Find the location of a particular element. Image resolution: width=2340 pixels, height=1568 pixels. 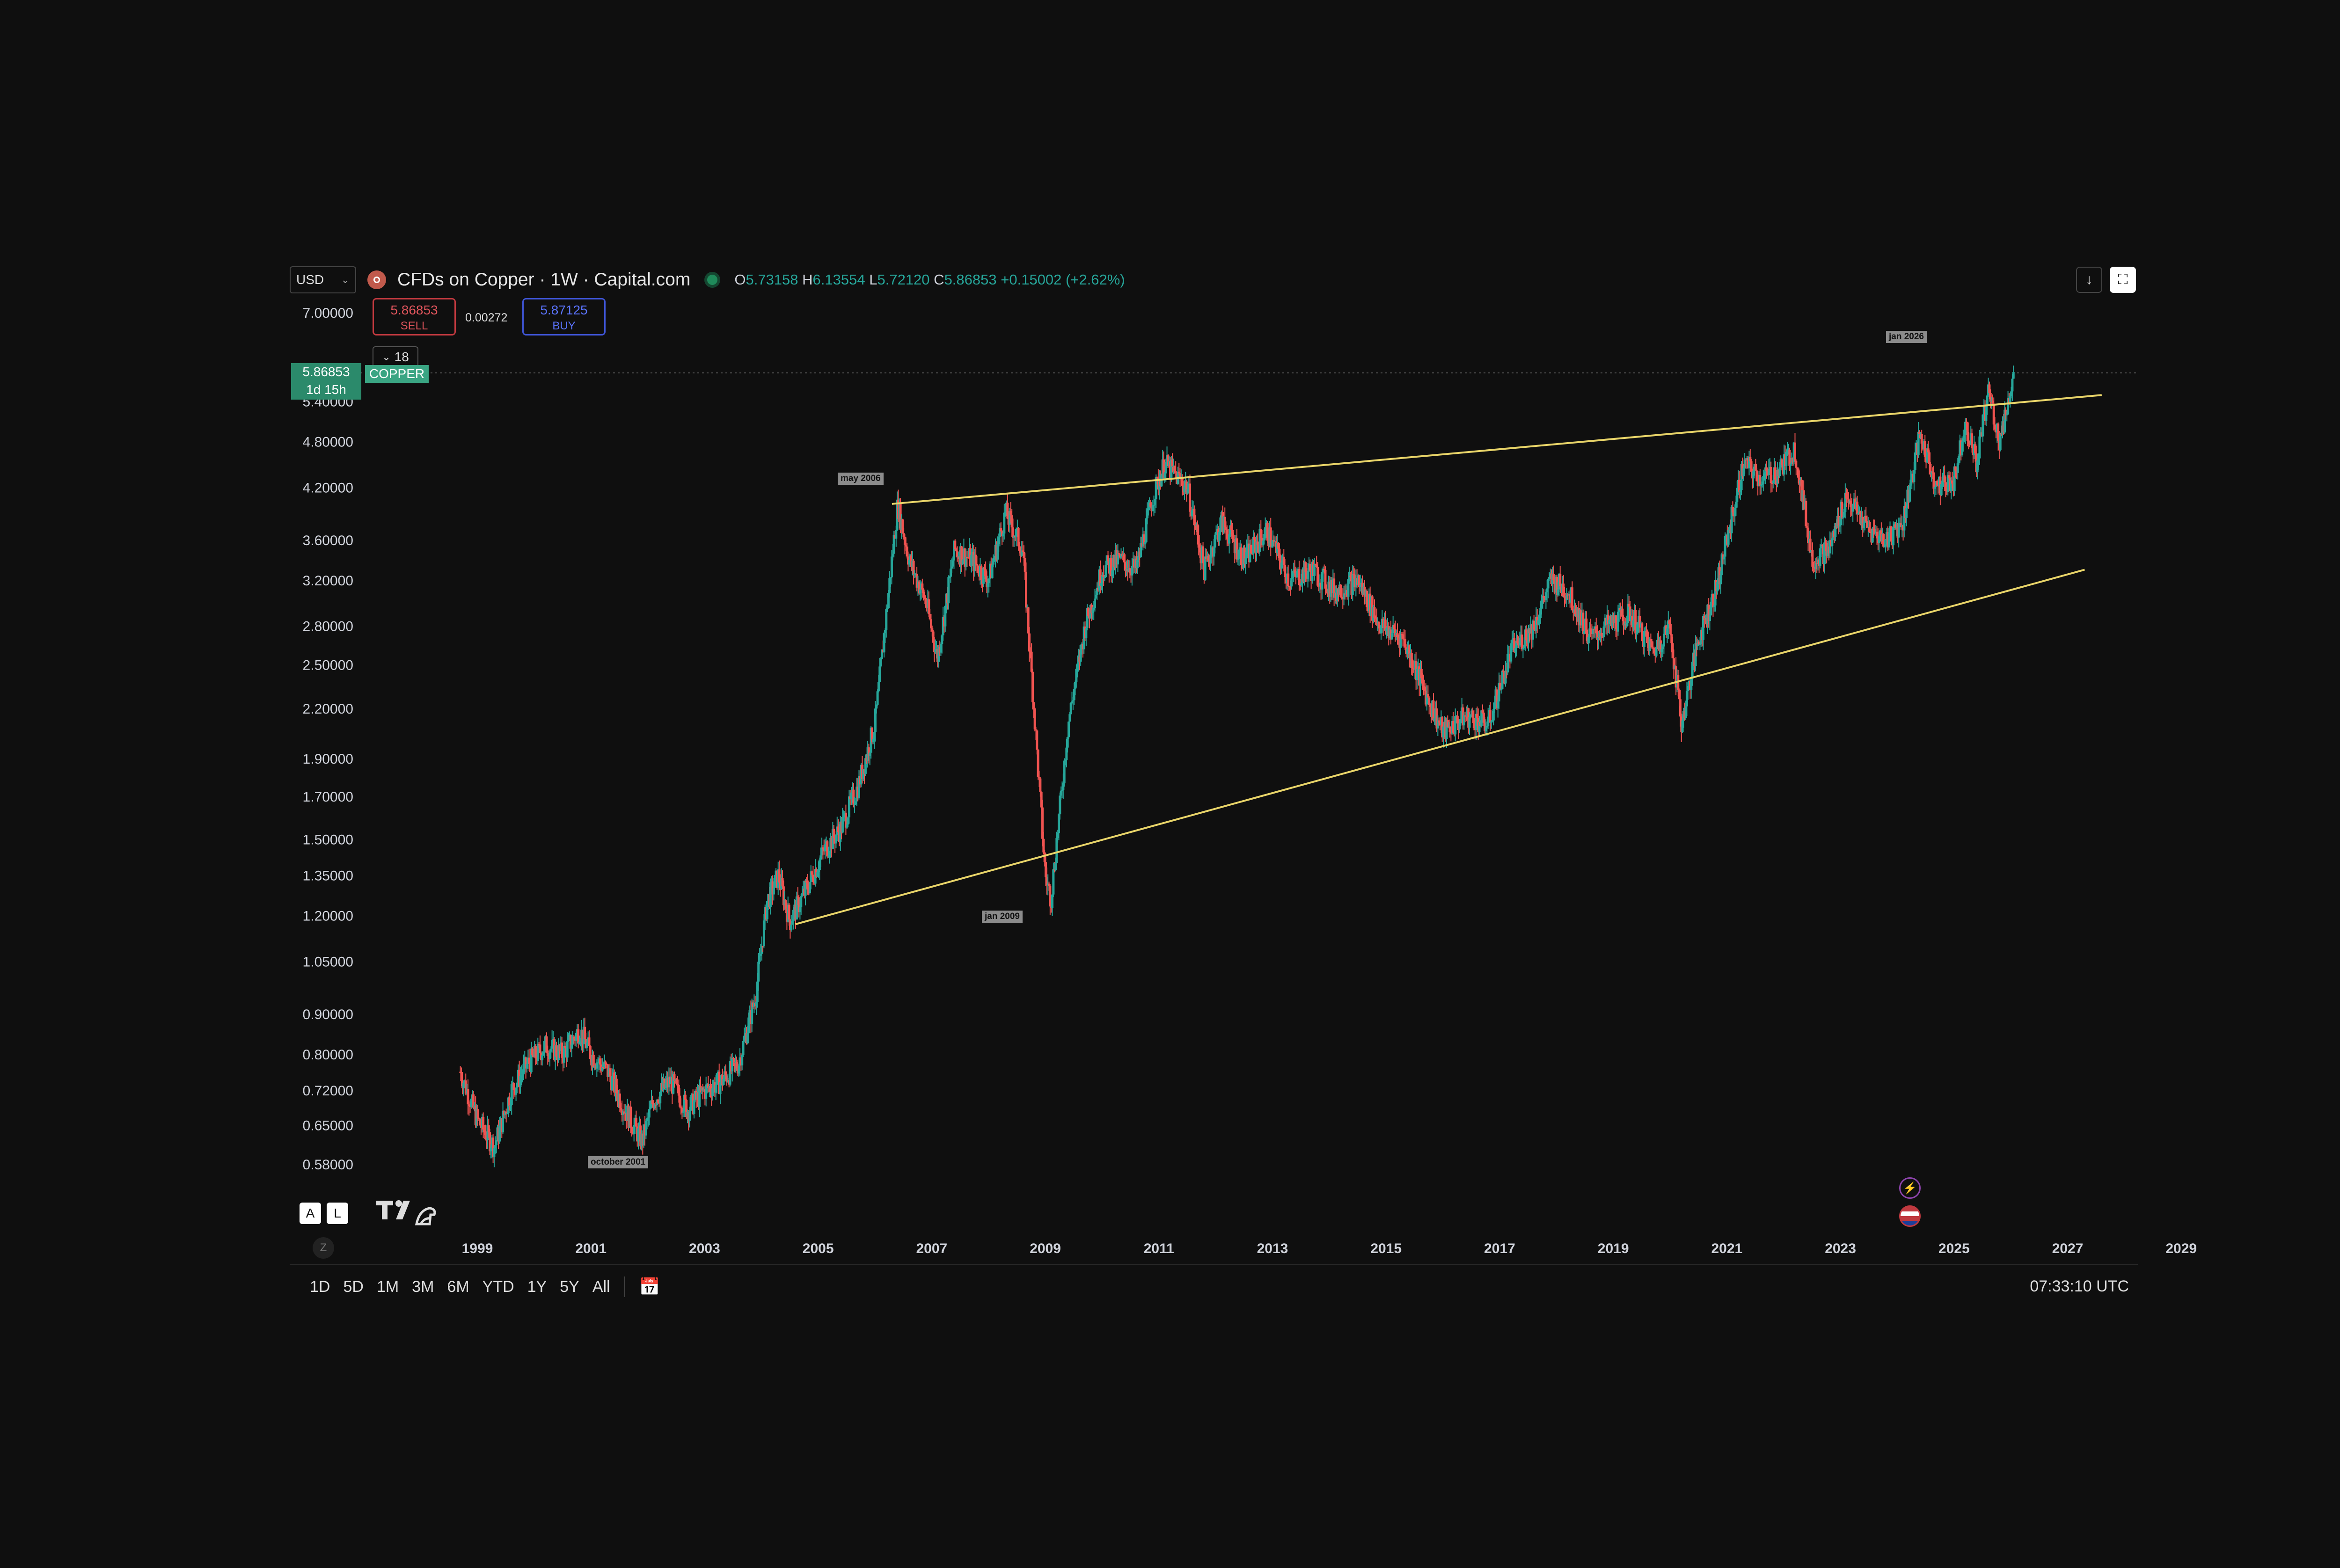

spread-value: 0.00272 is located at coordinates (487, 317).